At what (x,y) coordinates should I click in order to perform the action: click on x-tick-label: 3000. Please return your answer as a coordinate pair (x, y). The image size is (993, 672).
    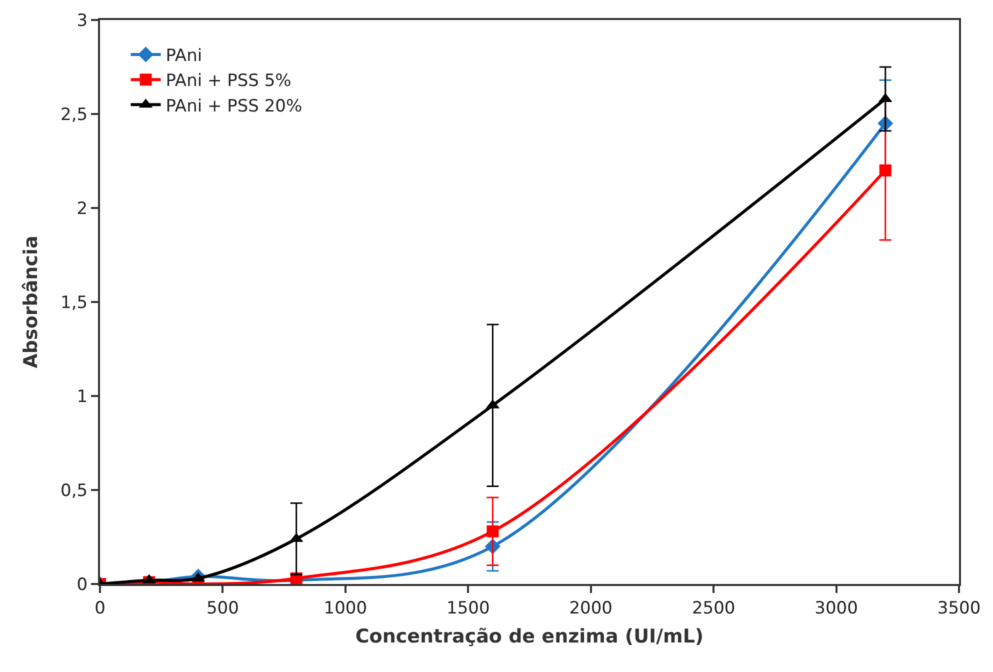
    Looking at the image, I should click on (836, 608).